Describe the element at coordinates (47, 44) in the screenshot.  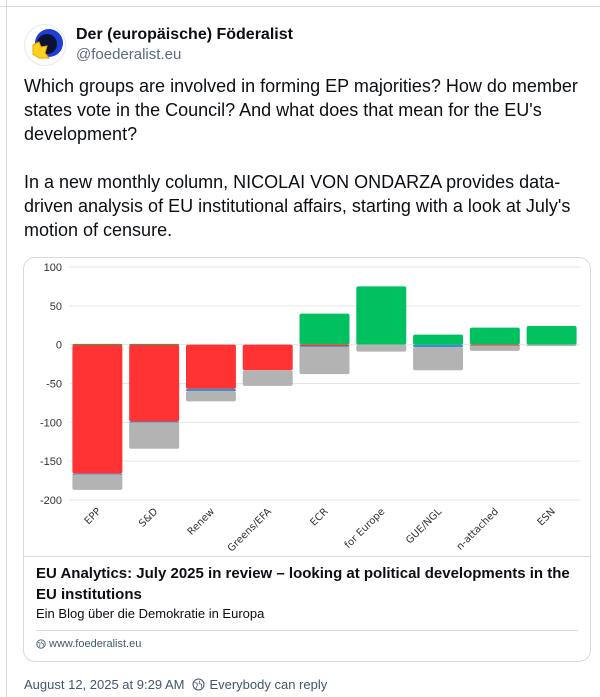
I see `eu-globe-avatar-icon` at that location.